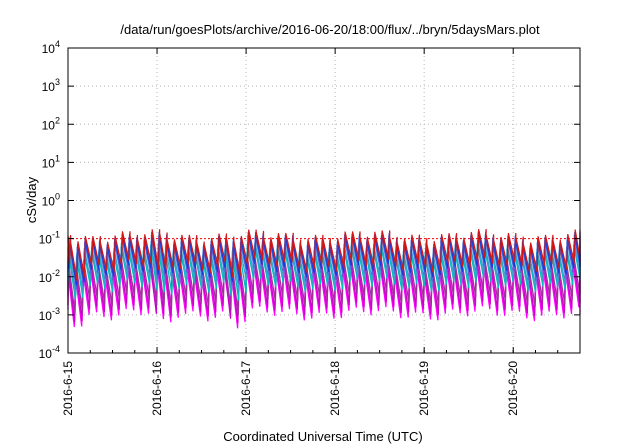 The width and height of the screenshot is (640, 448). What do you see at coordinates (51, 200) in the screenshot?
I see `y-tick-label: 10⁰` at bounding box center [51, 200].